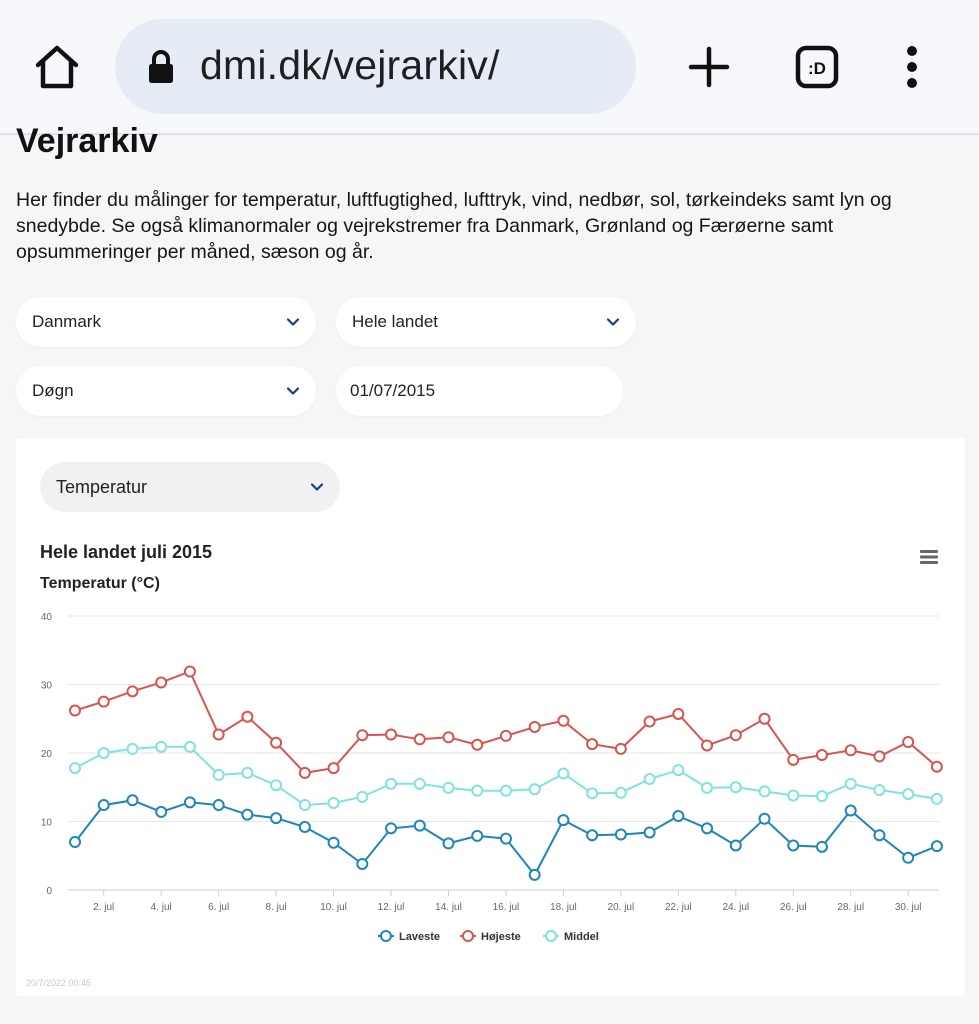 The width and height of the screenshot is (979, 1024). What do you see at coordinates (409, 936) in the screenshot?
I see `legend-item-laveste: Laveste` at bounding box center [409, 936].